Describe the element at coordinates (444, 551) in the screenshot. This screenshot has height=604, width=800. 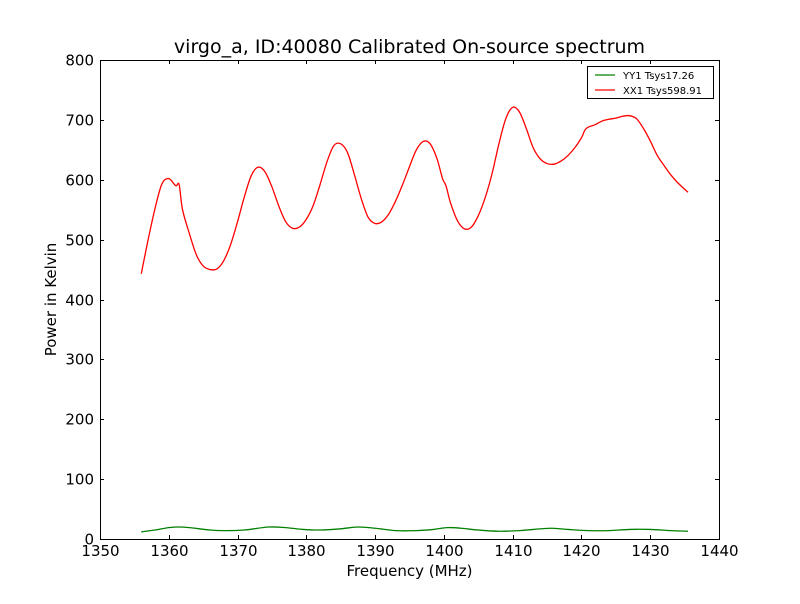
I see `x-tick-label: 1400` at that location.